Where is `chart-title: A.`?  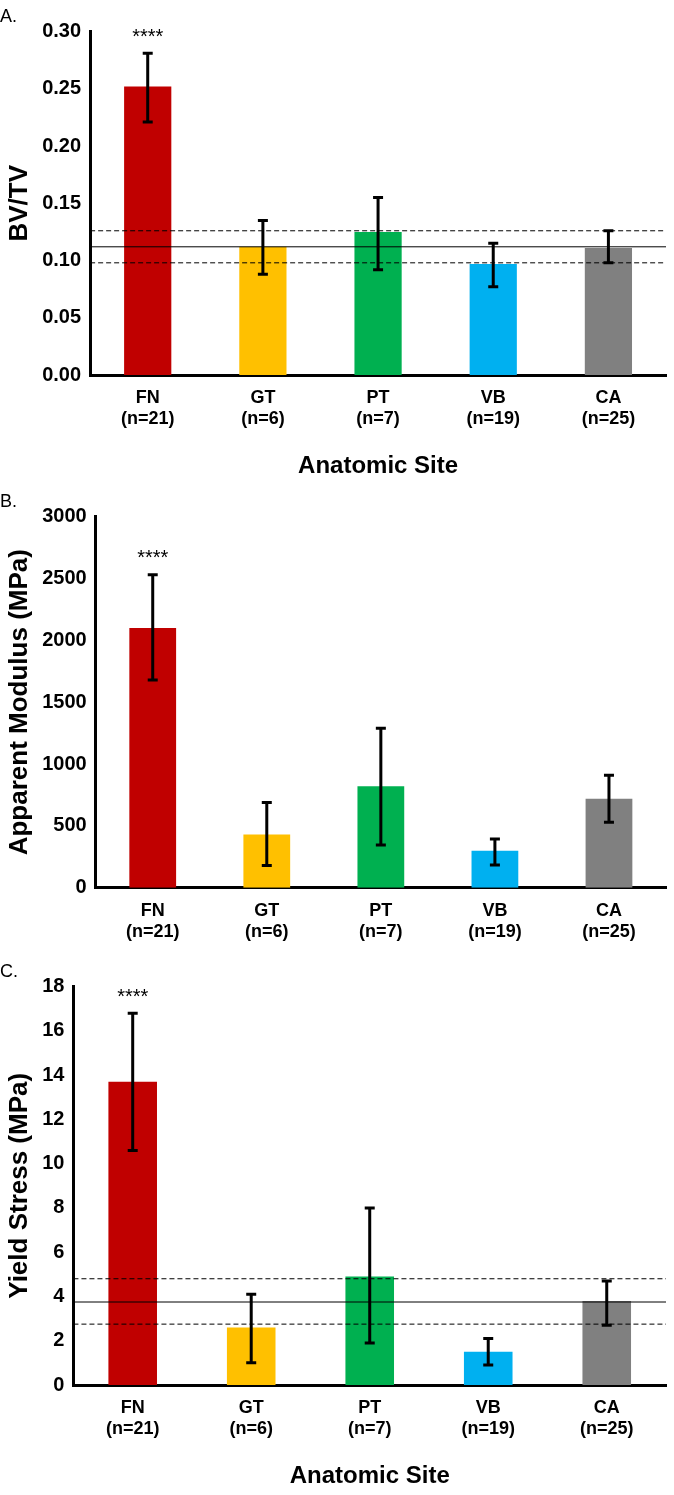
chart-title: A. is located at coordinates (9, 15).